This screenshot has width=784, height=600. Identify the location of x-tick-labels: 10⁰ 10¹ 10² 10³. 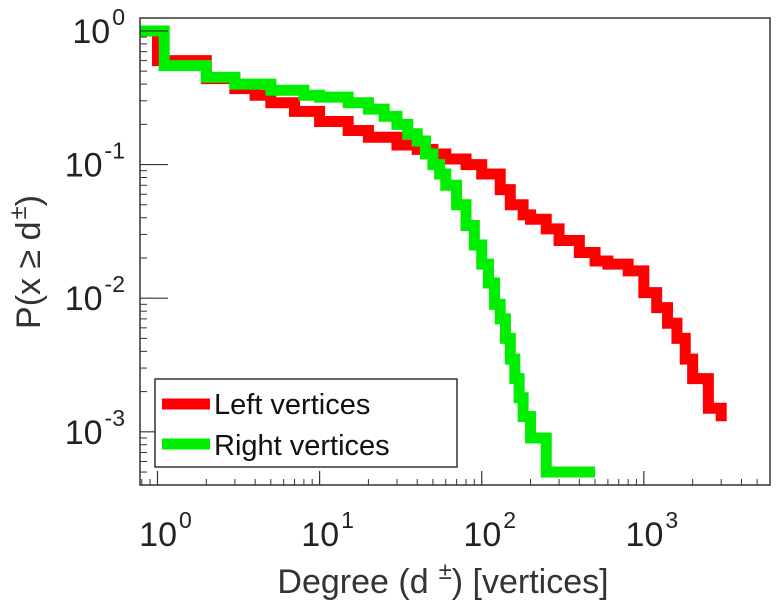
(408, 530).